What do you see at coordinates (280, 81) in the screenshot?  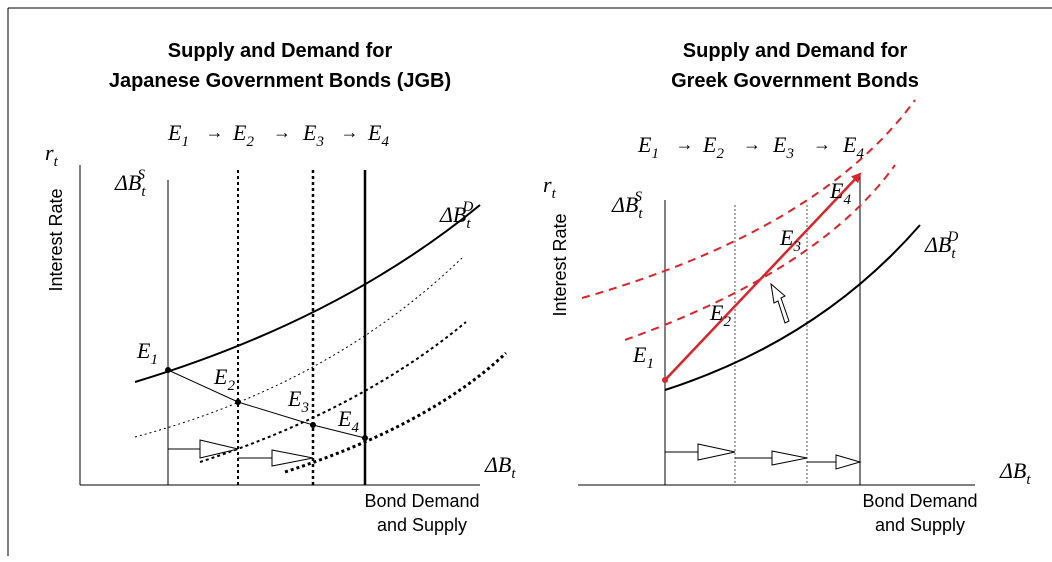 I see `panel-title: Japanese Government Bonds (JGB)` at bounding box center [280, 81].